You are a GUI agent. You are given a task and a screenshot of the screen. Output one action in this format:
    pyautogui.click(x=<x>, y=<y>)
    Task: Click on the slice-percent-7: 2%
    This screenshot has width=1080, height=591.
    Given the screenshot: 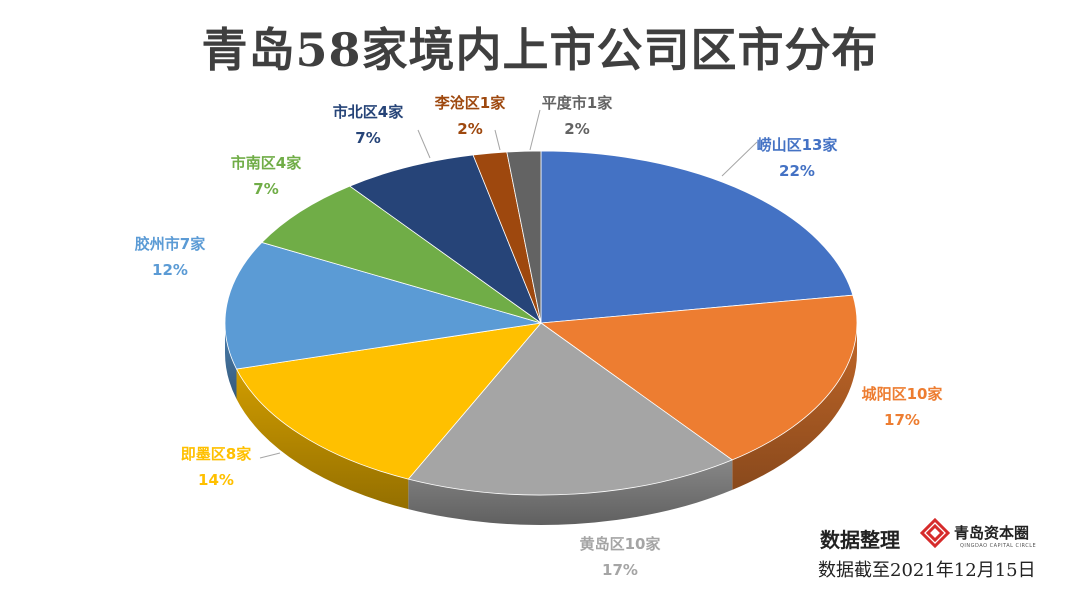 What is the action you would take?
    pyautogui.click(x=469, y=129)
    